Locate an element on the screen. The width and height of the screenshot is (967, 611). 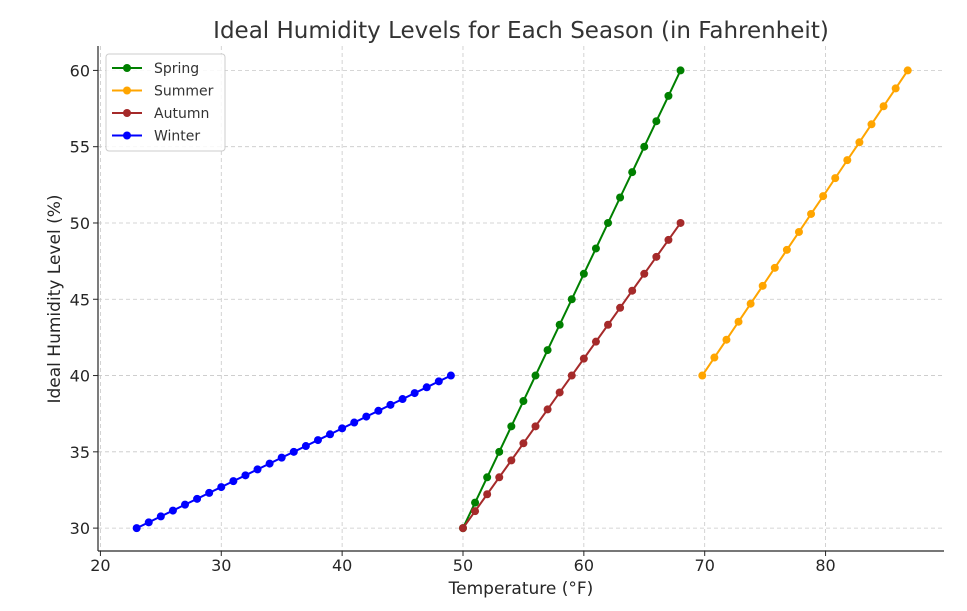
legend: Spring Summer Autumn Winter is located at coordinates (165, 102).